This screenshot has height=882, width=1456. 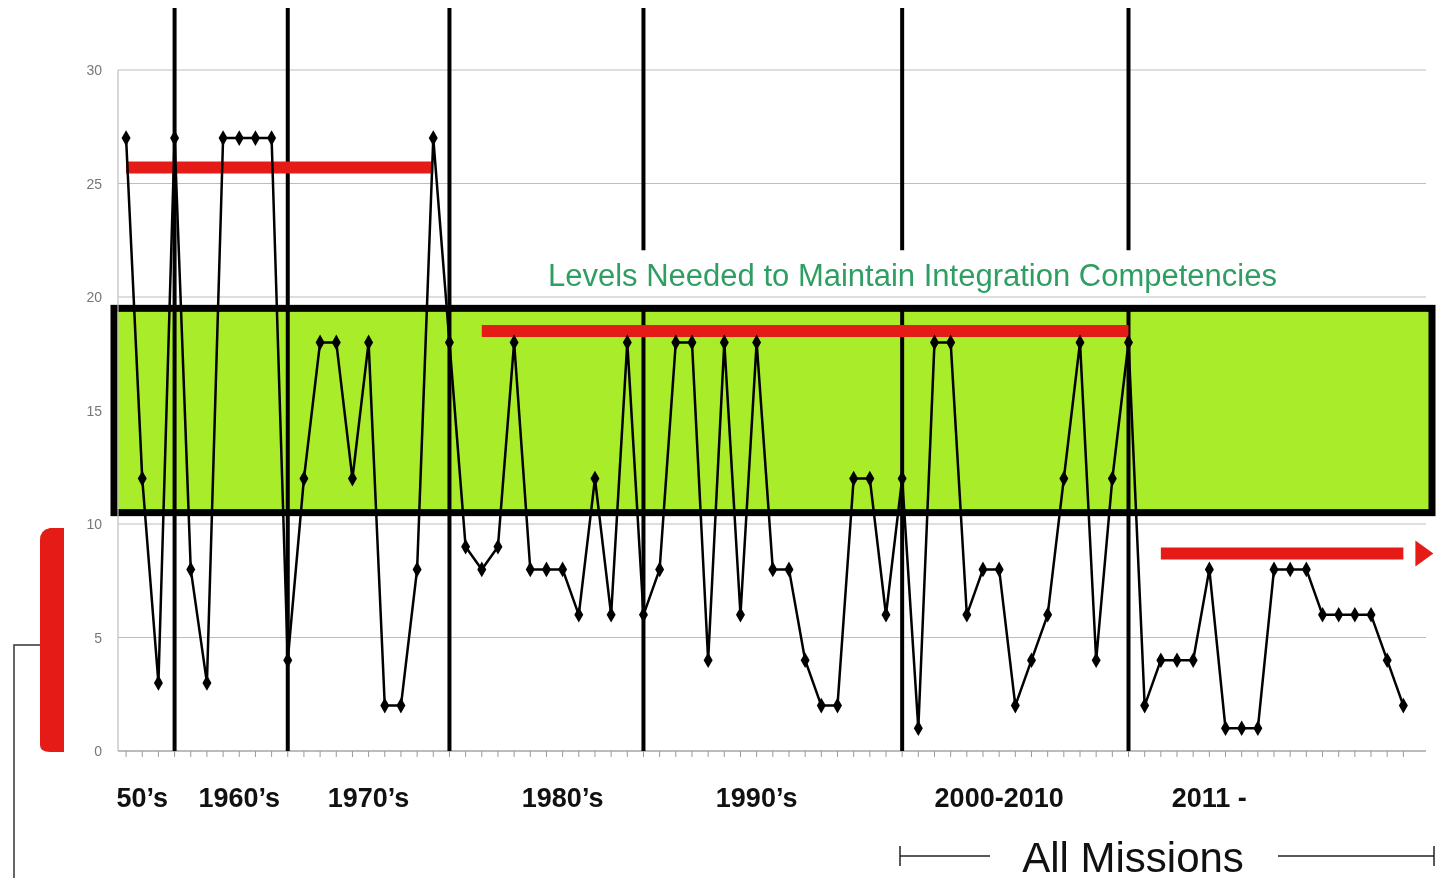 I want to click on y-tick-label: 15, so click(x=94, y=410).